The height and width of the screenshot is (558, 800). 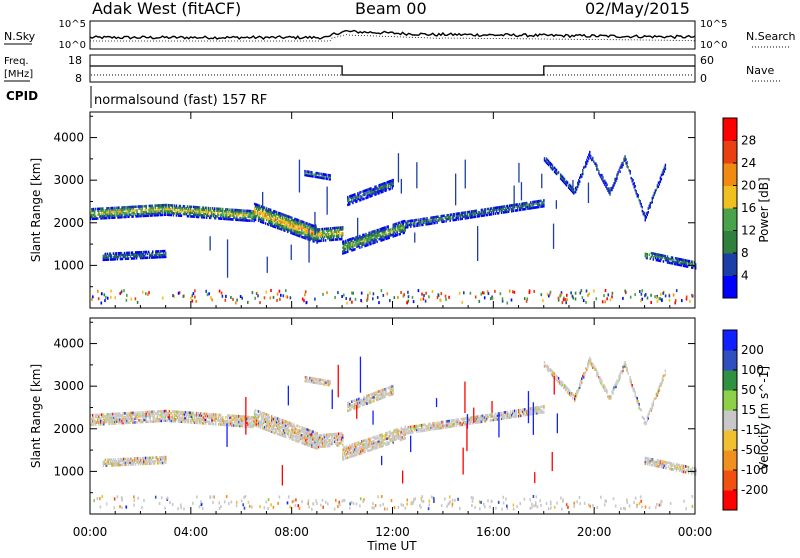 What do you see at coordinates (166, 9) in the screenshot?
I see `title-radar: Adak West (fitACF)` at bounding box center [166, 9].